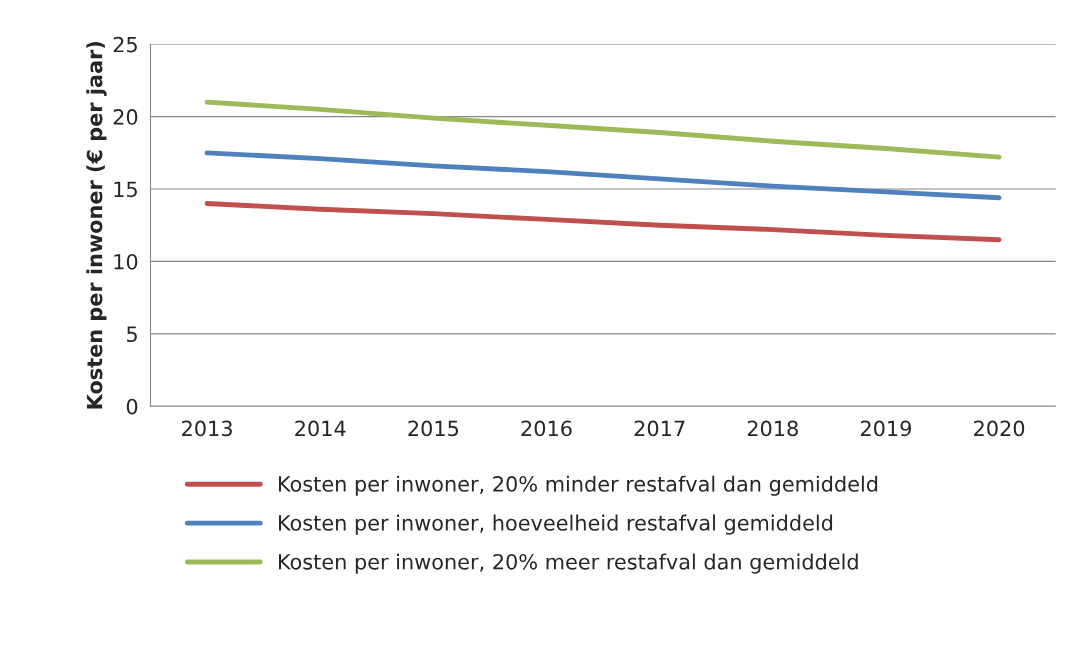 The width and height of the screenshot is (1075, 650). Describe the element at coordinates (999, 428) in the screenshot. I see `x-tick-label: 2020` at that location.